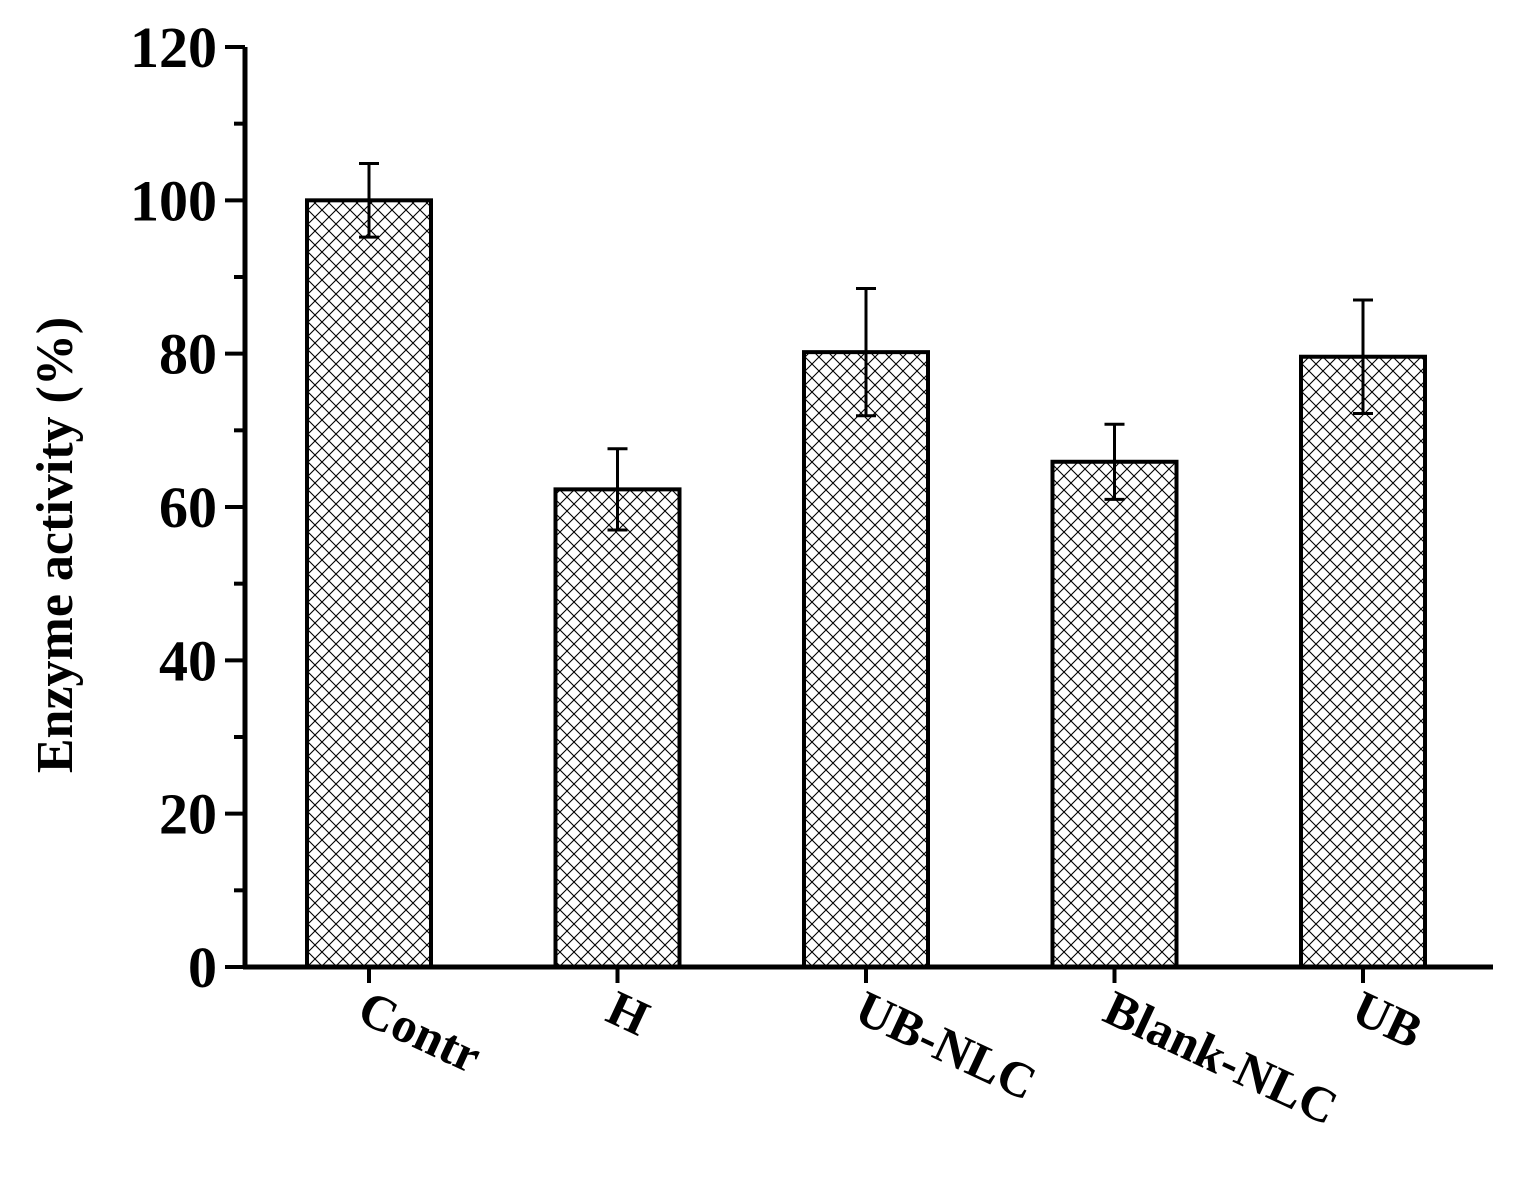 This screenshot has width=1513, height=1192. I want to click on bar-blank-nlc, so click(1114, 714).